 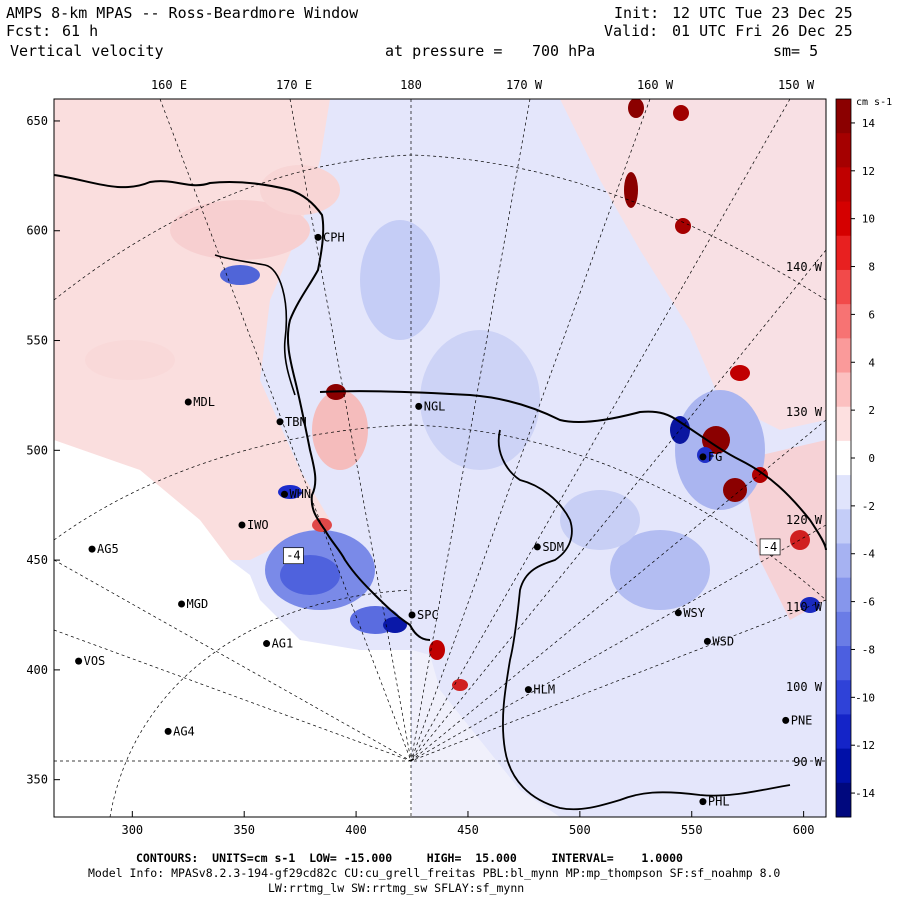 What do you see at coordinates (796, 51) in the screenshot?
I see `smoothing-label: sm= 5` at bounding box center [796, 51].